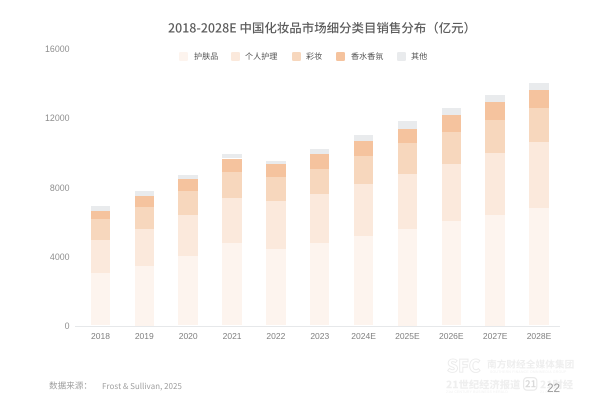 The width and height of the screenshot is (600, 417). I want to click on svg-text: 21st CENTURY BUSINESS HERALD, so click(477, 392).